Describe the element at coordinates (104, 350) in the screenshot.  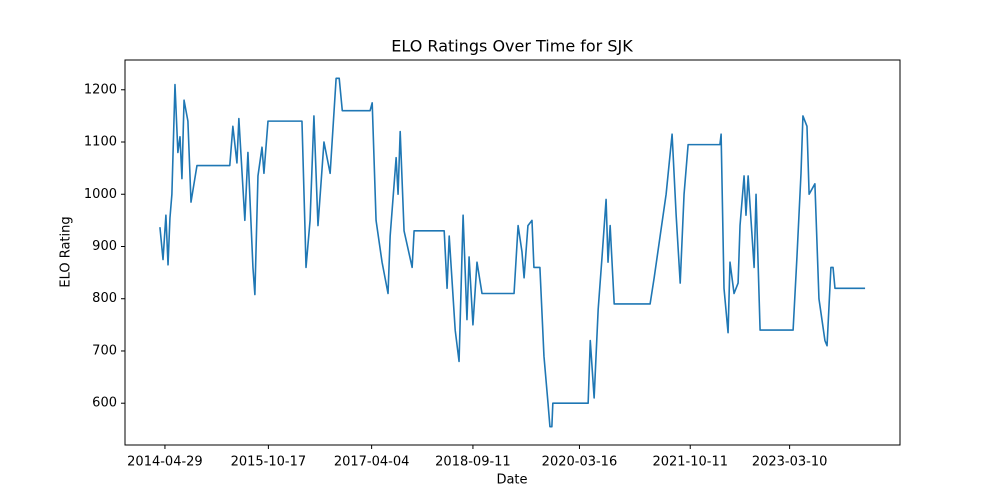
I see `y-tick-label: 700` at that location.